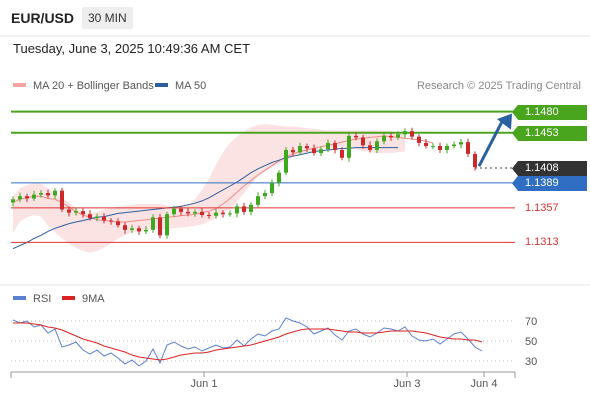 This screenshot has width=590, height=400. Describe the element at coordinates (32, 299) in the screenshot. I see `legend-rsi: RSI` at that location.